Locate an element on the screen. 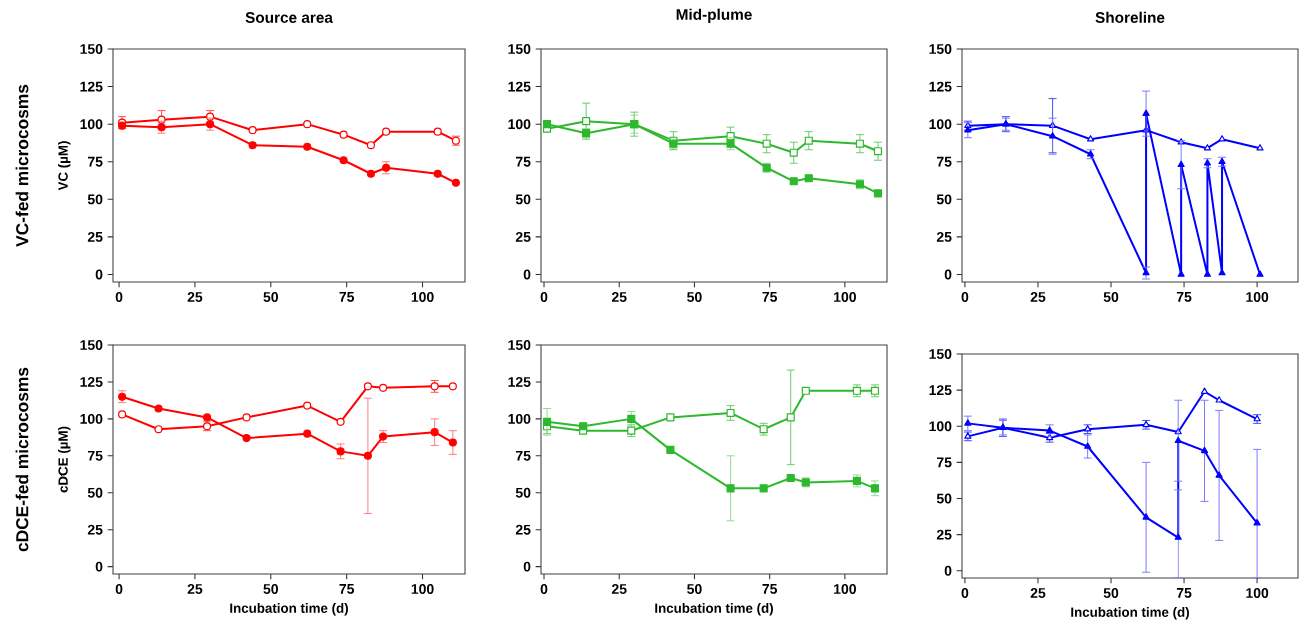  chart-title: Shoreline is located at coordinates (1130, 17).